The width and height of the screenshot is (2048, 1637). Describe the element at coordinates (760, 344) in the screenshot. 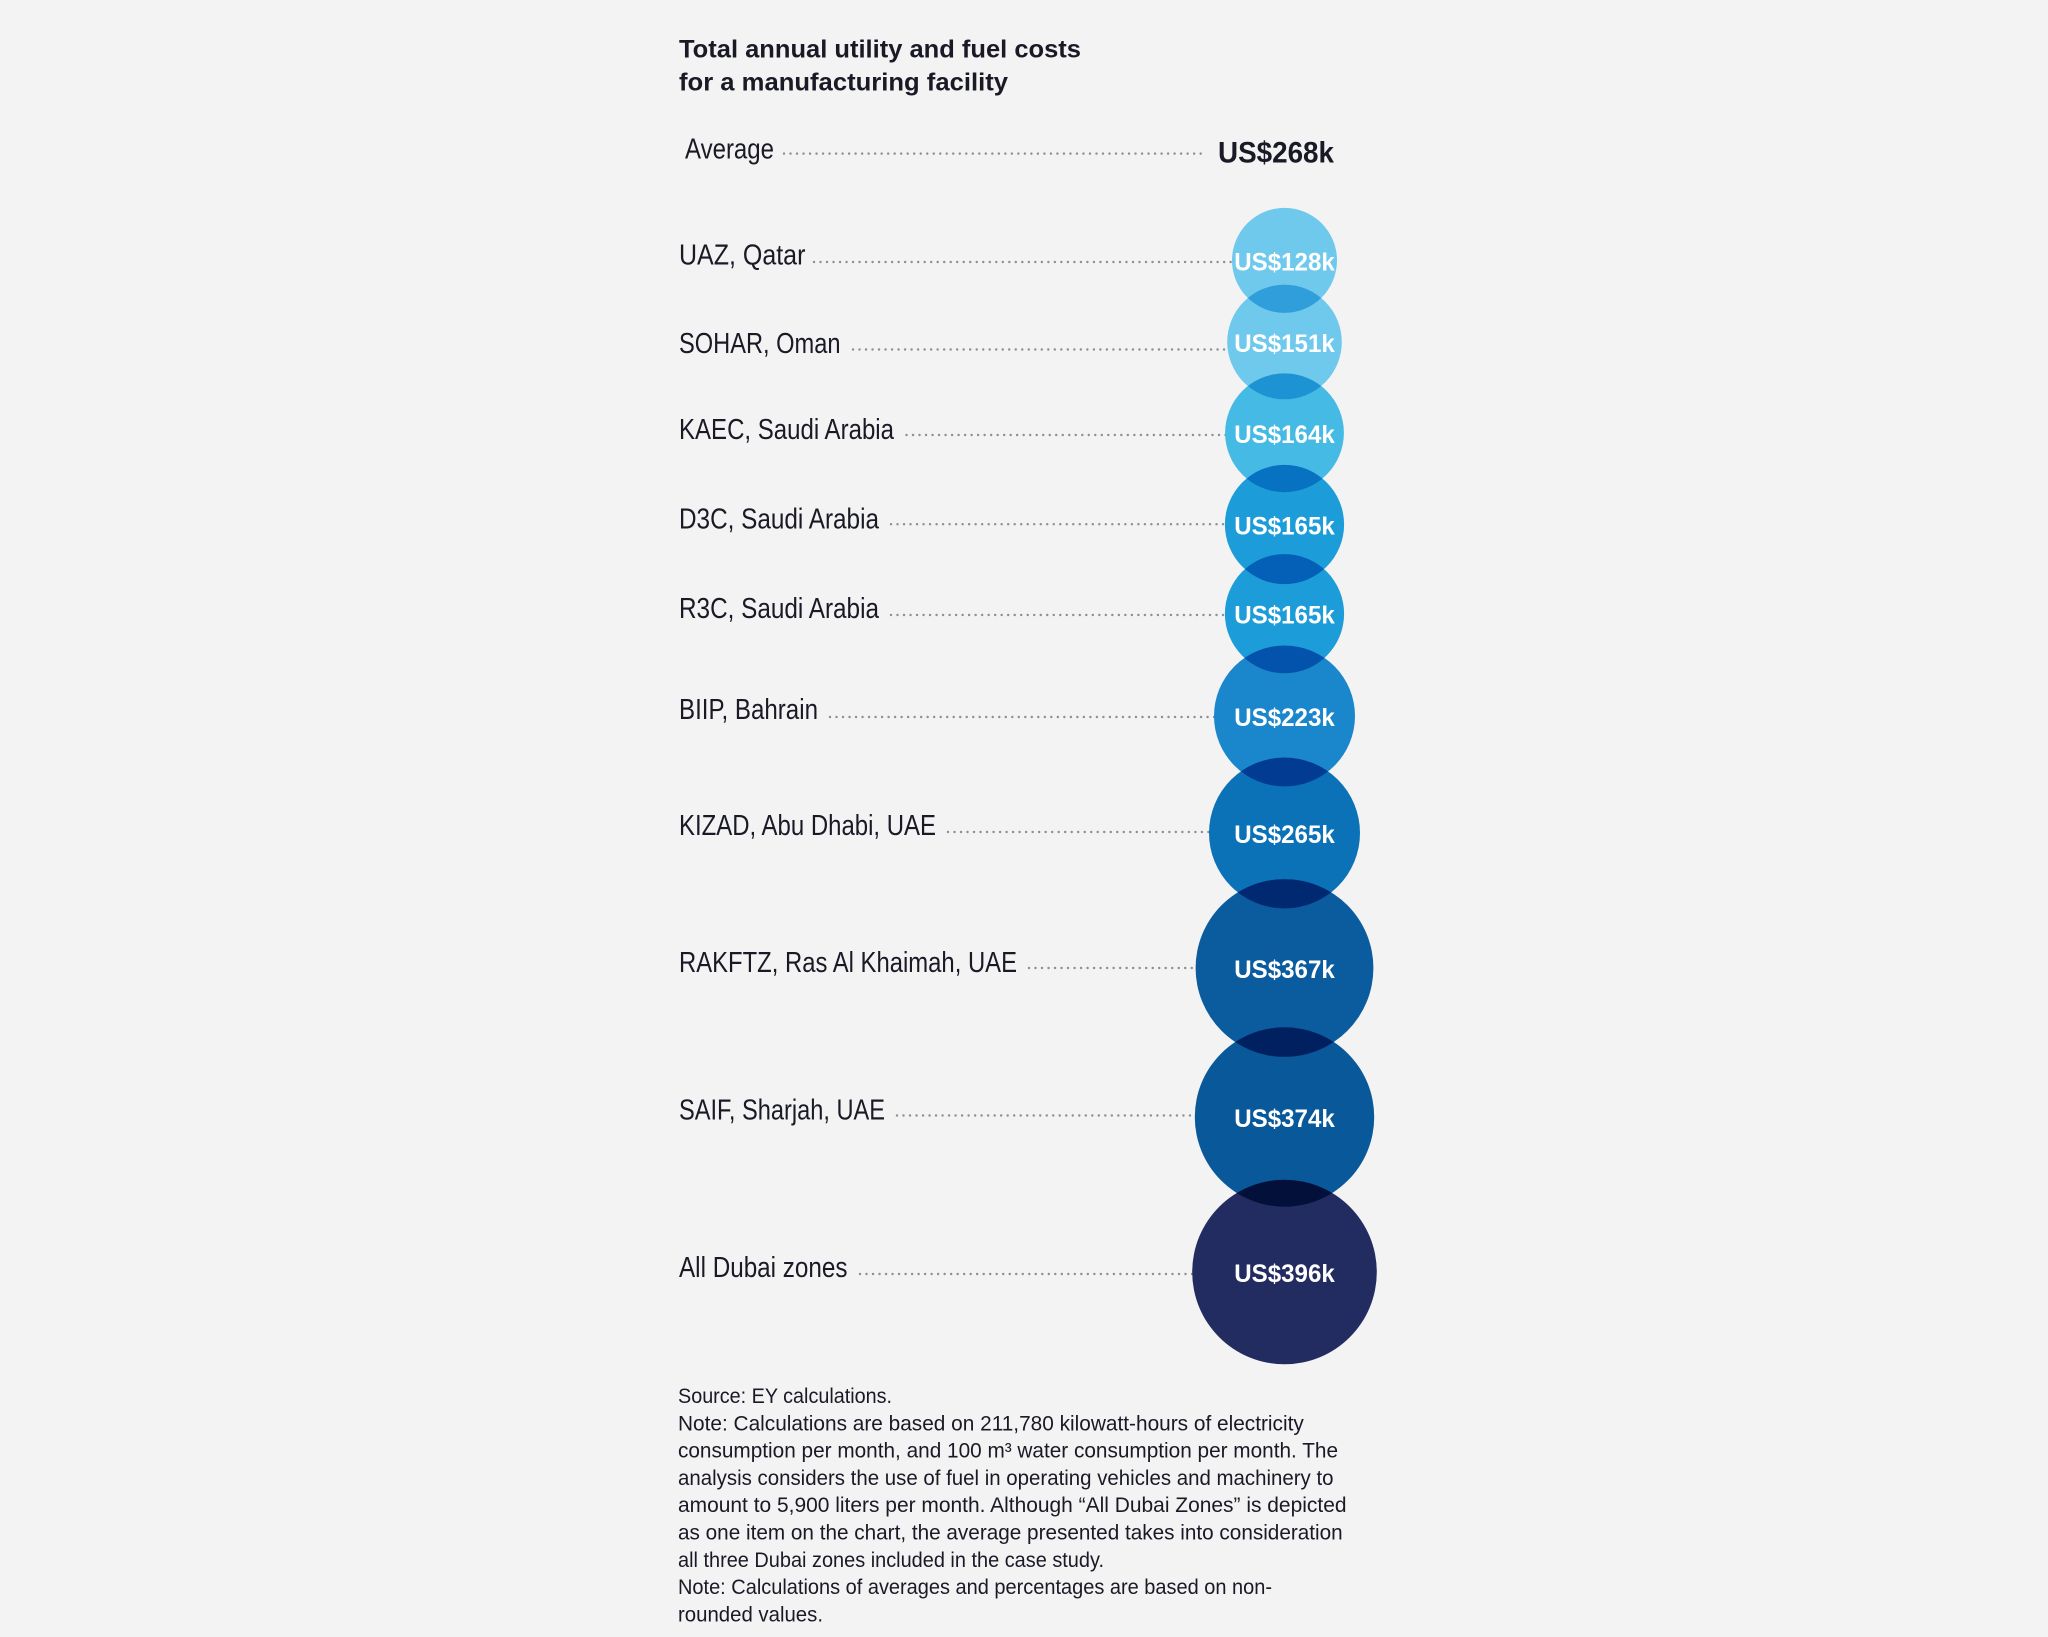

I see `svg-text: SOHAR, Oman` at that location.